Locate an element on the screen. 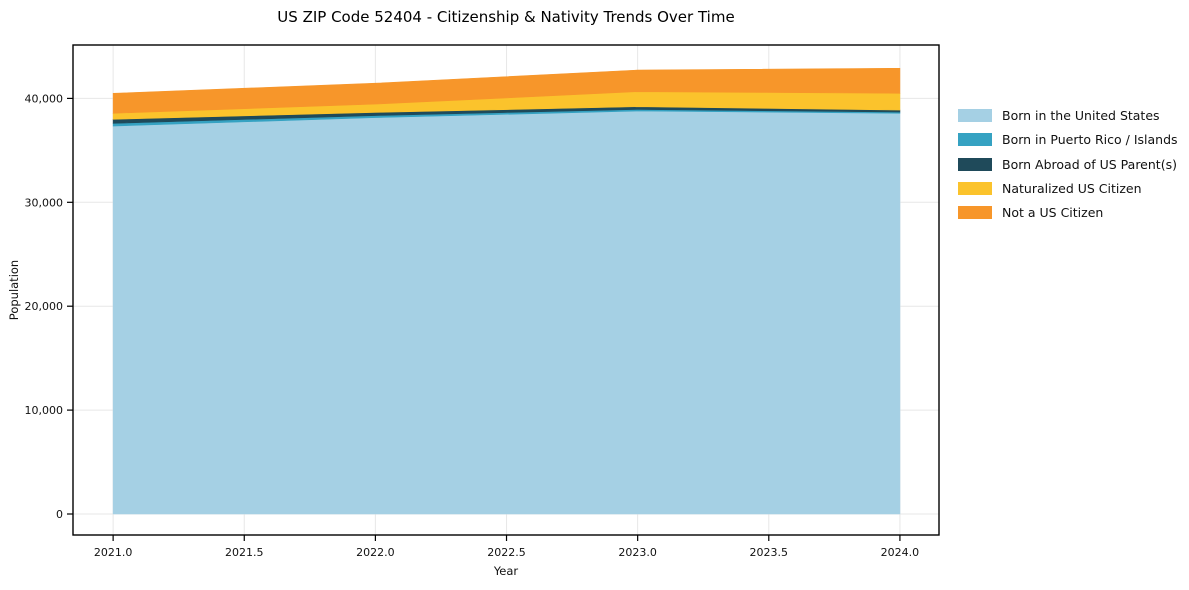 Image resolution: width=1189 pixels, height=590 pixels. legend-item-3: Naturalized US Citizen is located at coordinates (1068, 188).